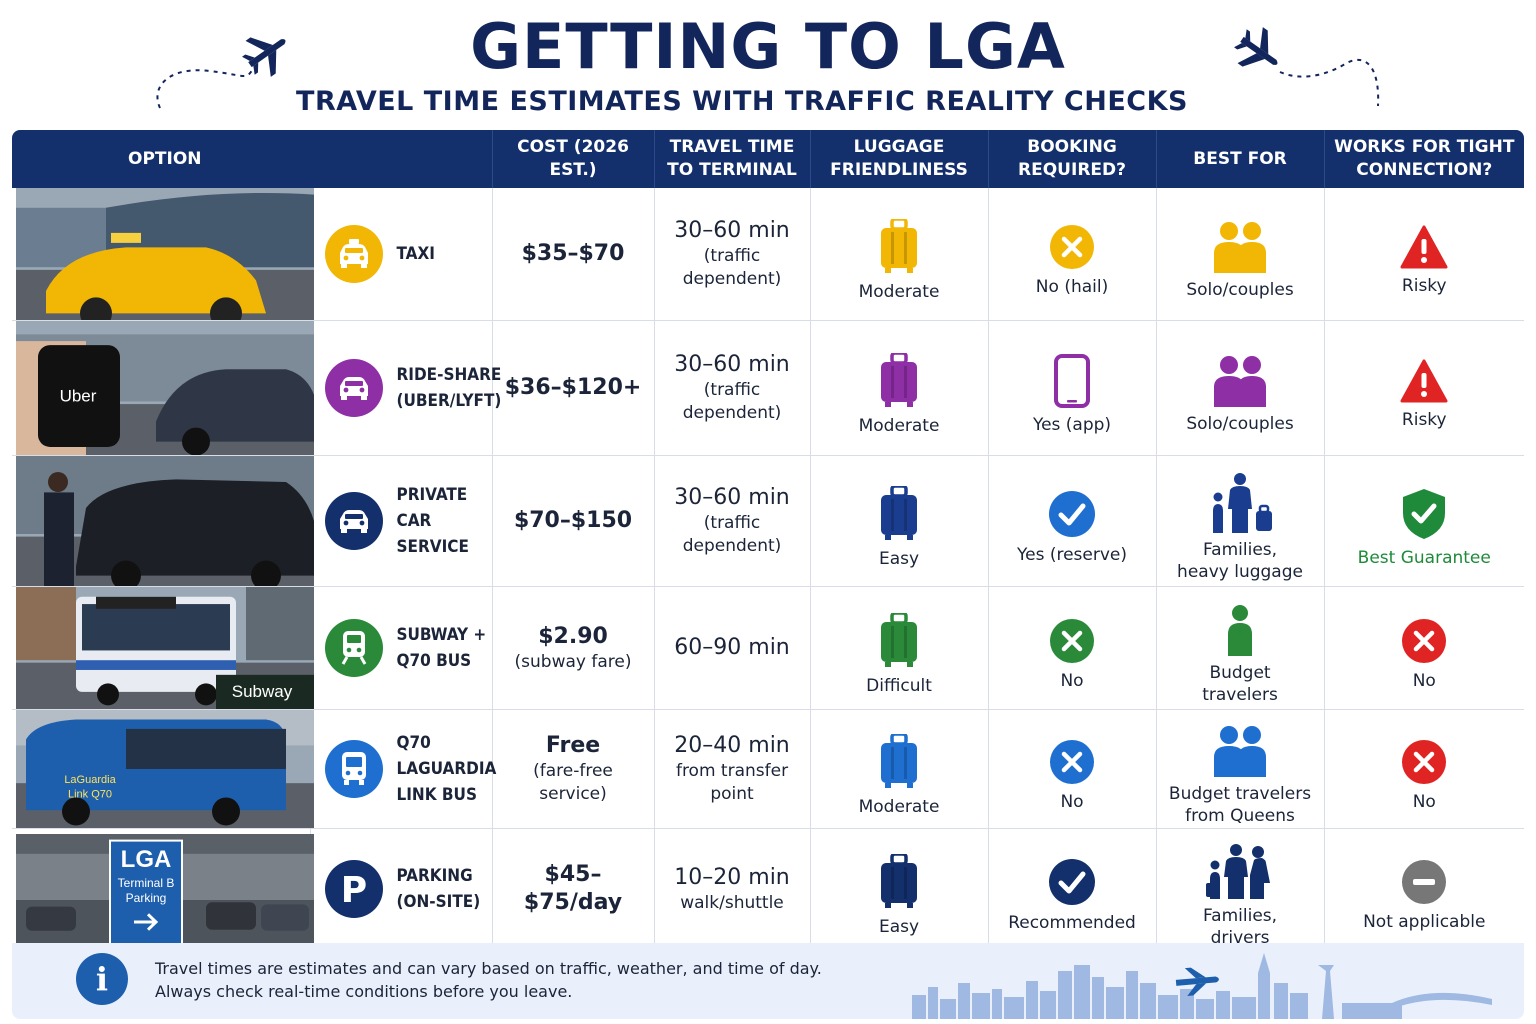 The height and width of the screenshot is (1024, 1536). What do you see at coordinates (1425, 514) in the screenshot?
I see `shield-check-icon` at bounding box center [1425, 514].